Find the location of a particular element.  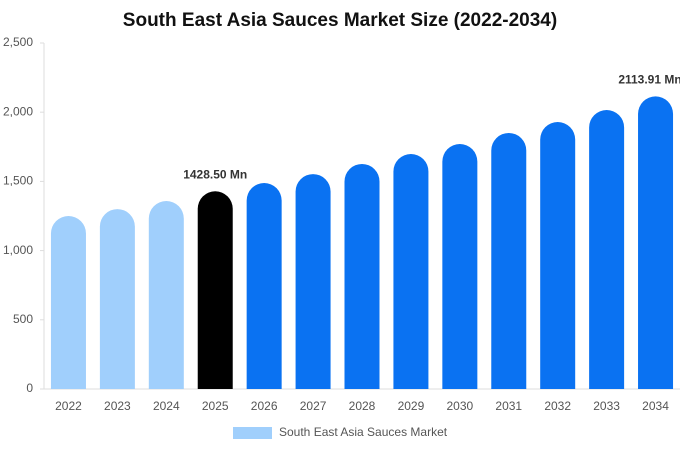

x-tick-label: 2028 is located at coordinates (362, 406).